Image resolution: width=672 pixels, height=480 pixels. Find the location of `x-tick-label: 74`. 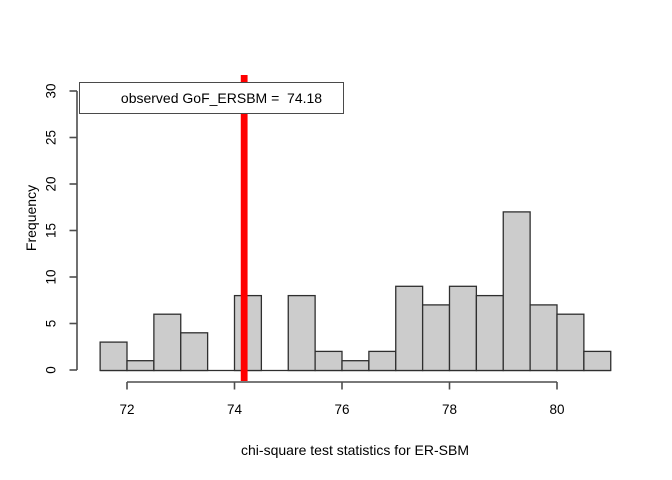

x-tick-label: 74 is located at coordinates (235, 409).